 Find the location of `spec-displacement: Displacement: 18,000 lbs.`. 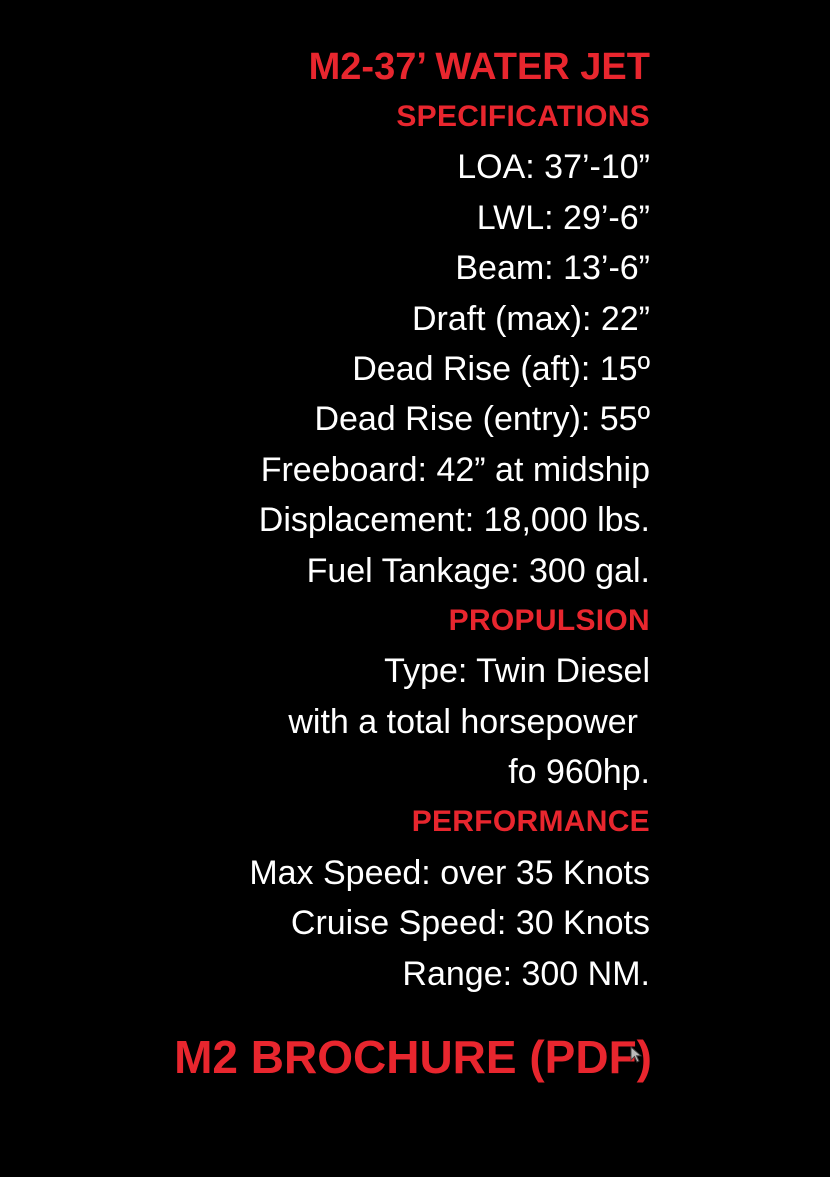

spec-displacement: Displacement: 18,000 lbs. is located at coordinates (454, 520).